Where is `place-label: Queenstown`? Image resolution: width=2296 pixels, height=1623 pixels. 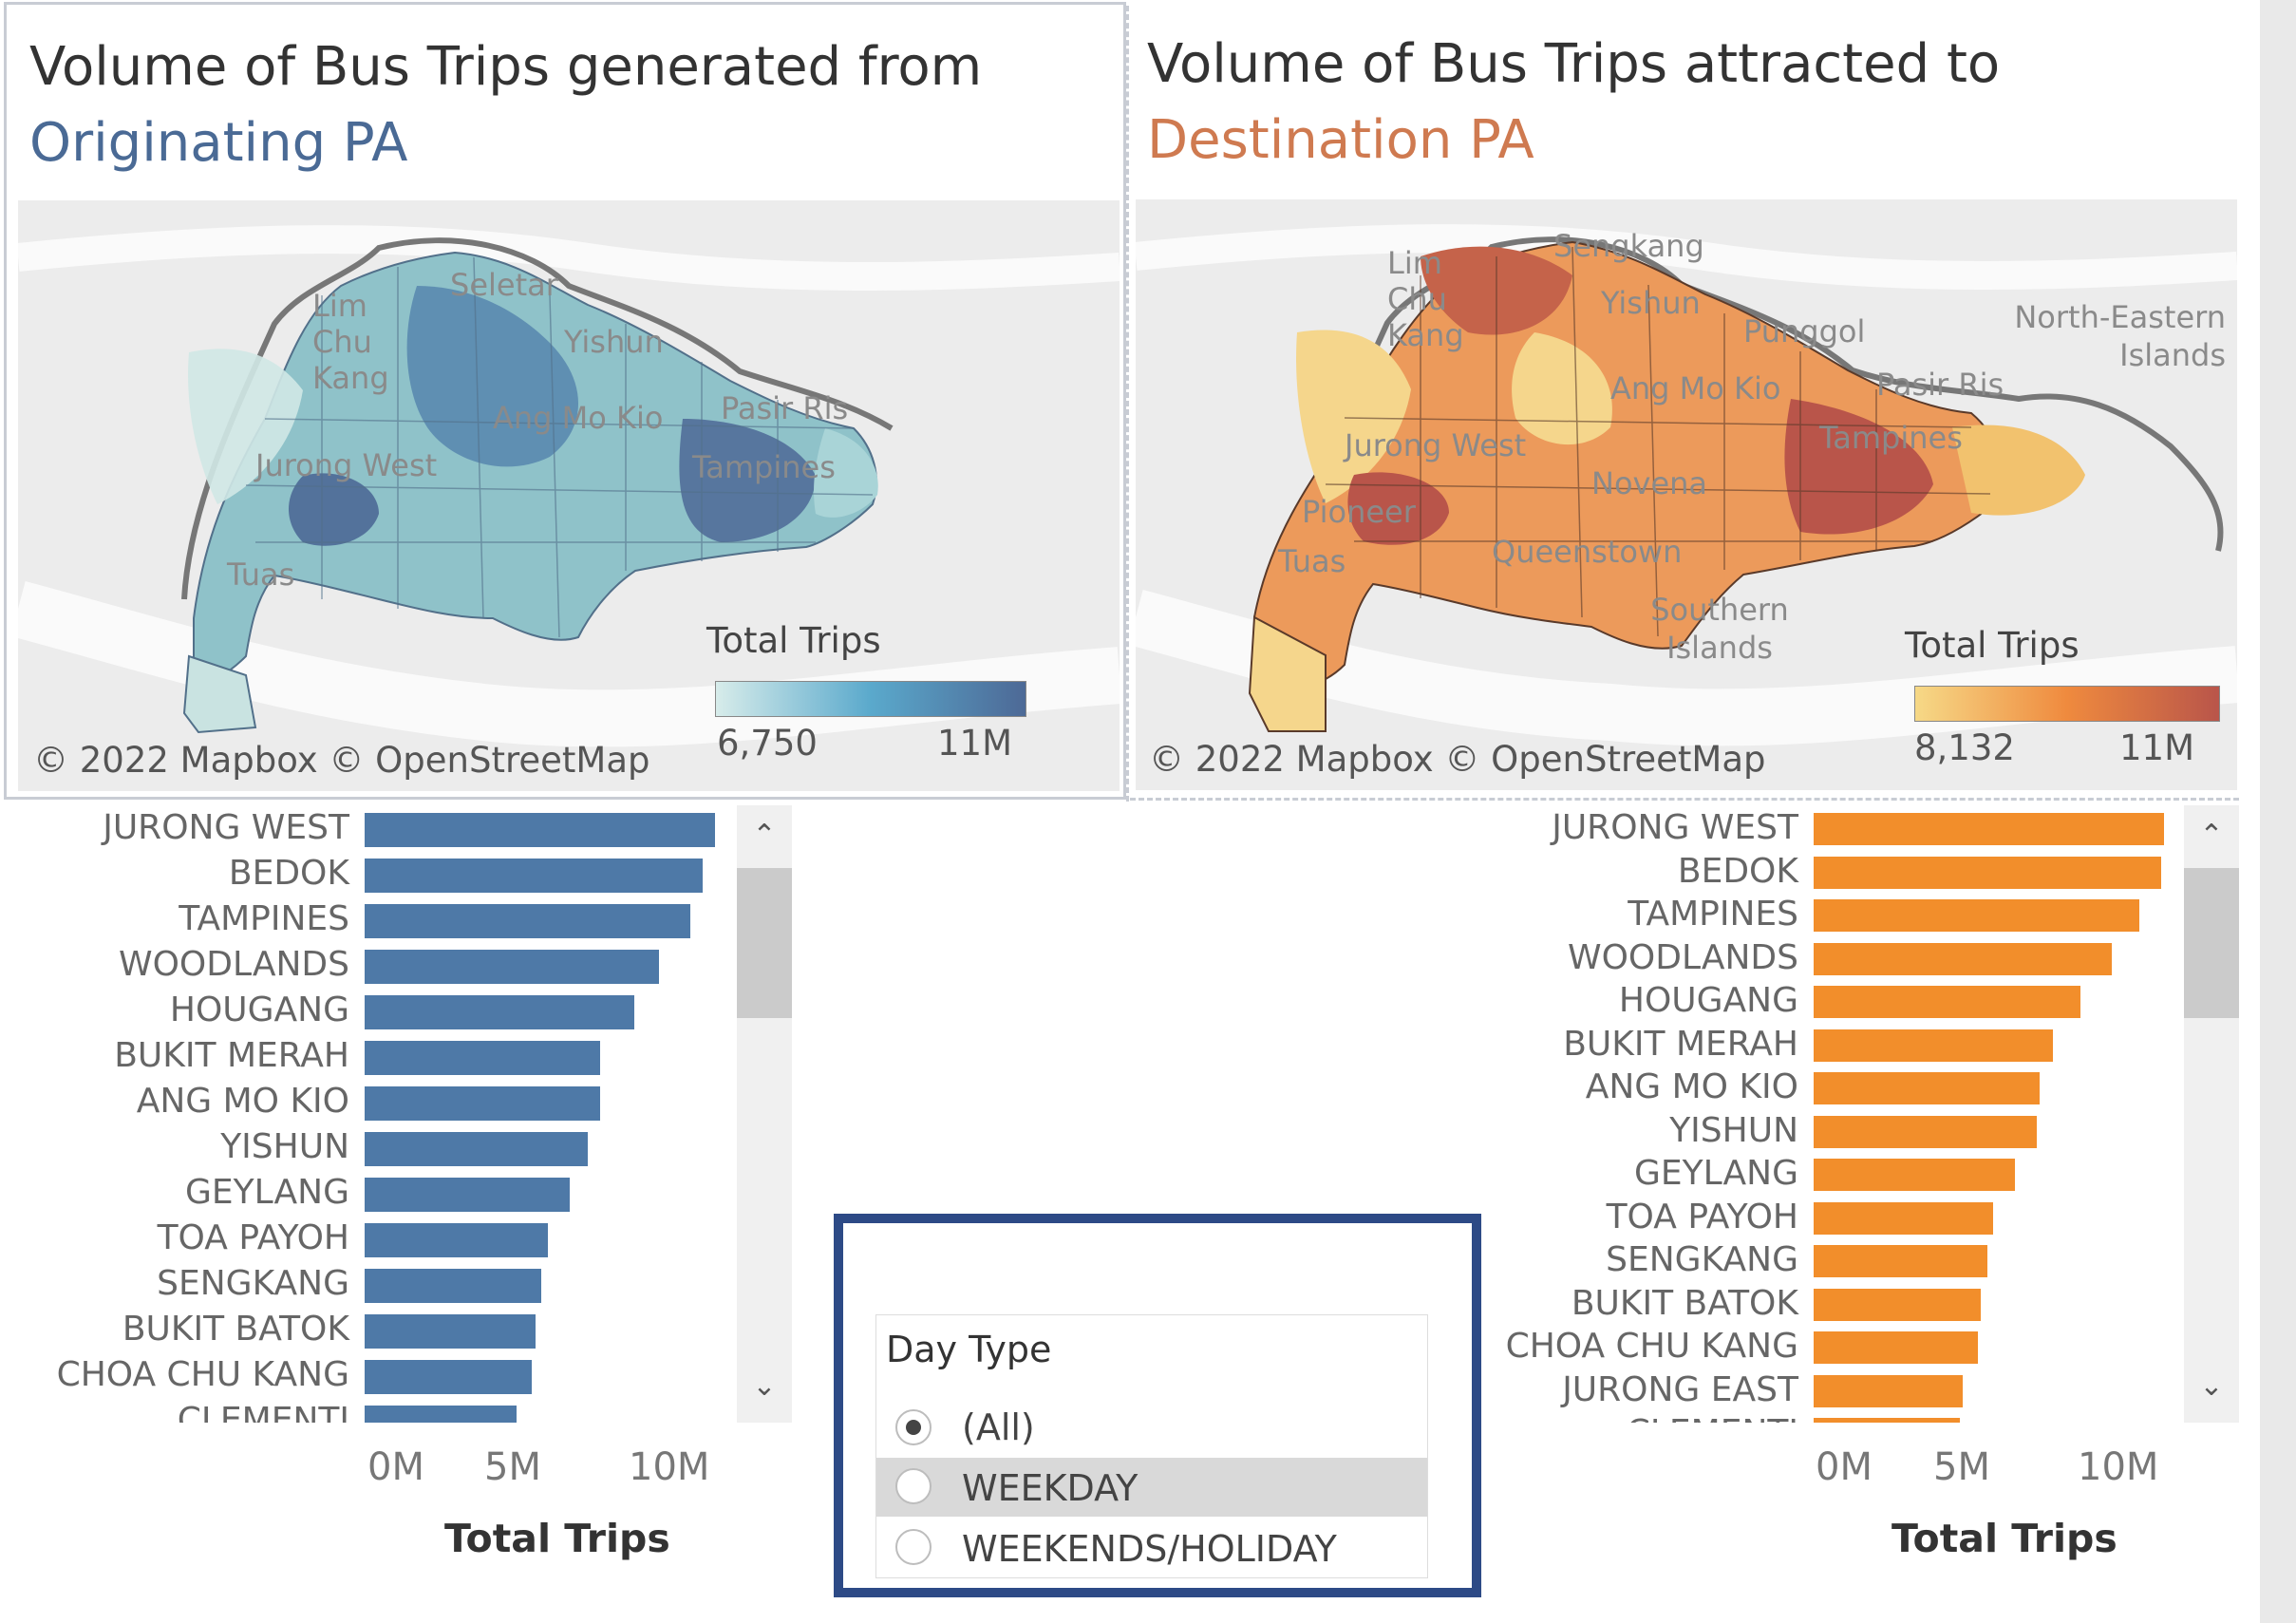
place-label: Queenstown is located at coordinates (1587, 552).